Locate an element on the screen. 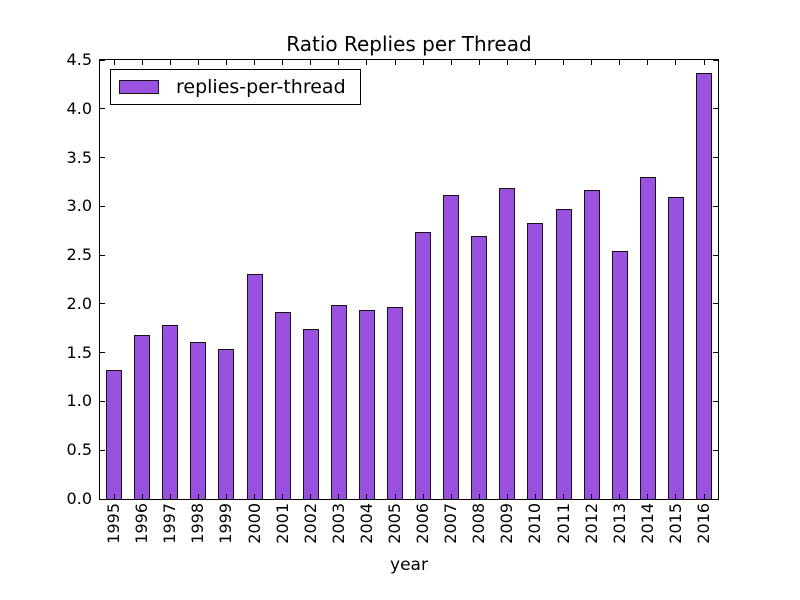  y-tick-label: 1.5 is located at coordinates (79, 352).